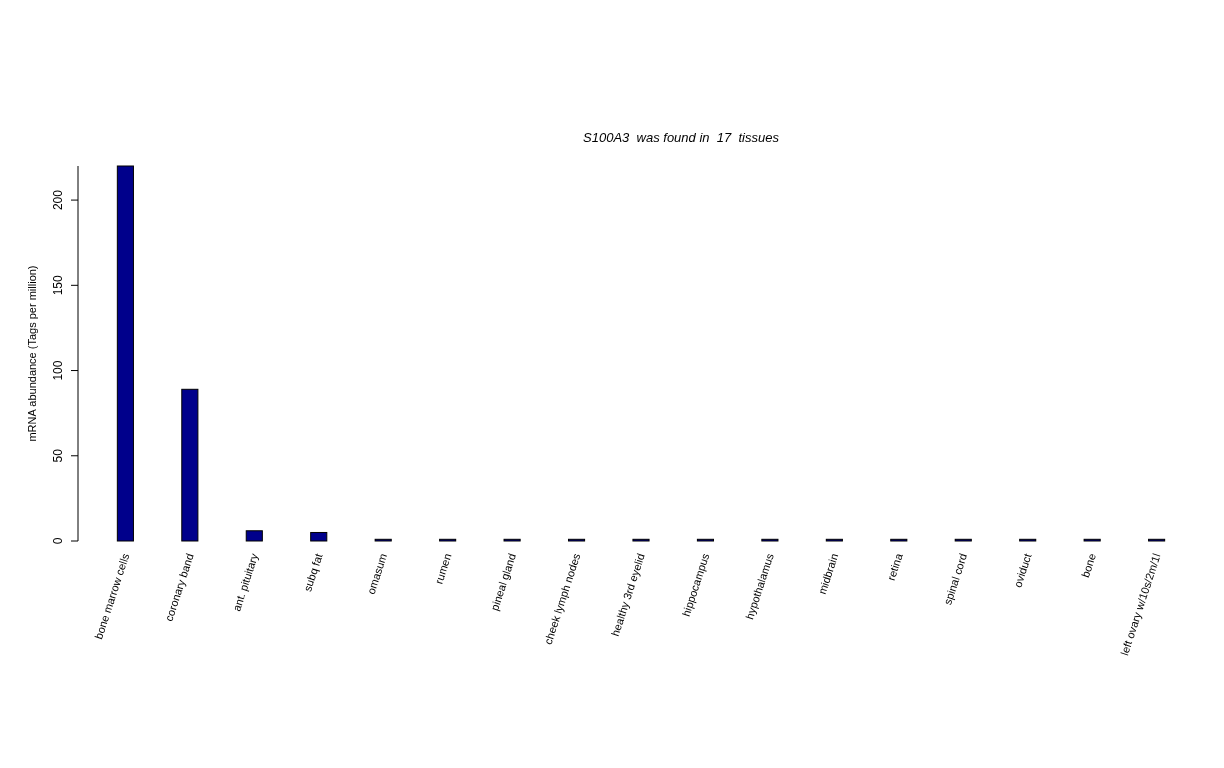  Describe the element at coordinates (681, 137) in the screenshot. I see `chart-title: S100A3 was found in 17 tissues` at that location.